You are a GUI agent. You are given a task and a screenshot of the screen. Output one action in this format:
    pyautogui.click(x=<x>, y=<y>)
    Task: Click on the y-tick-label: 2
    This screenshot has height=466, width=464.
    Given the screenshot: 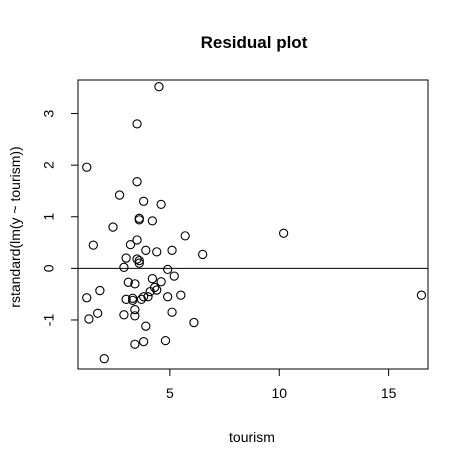 What is the action you would take?
    pyautogui.click(x=49, y=165)
    